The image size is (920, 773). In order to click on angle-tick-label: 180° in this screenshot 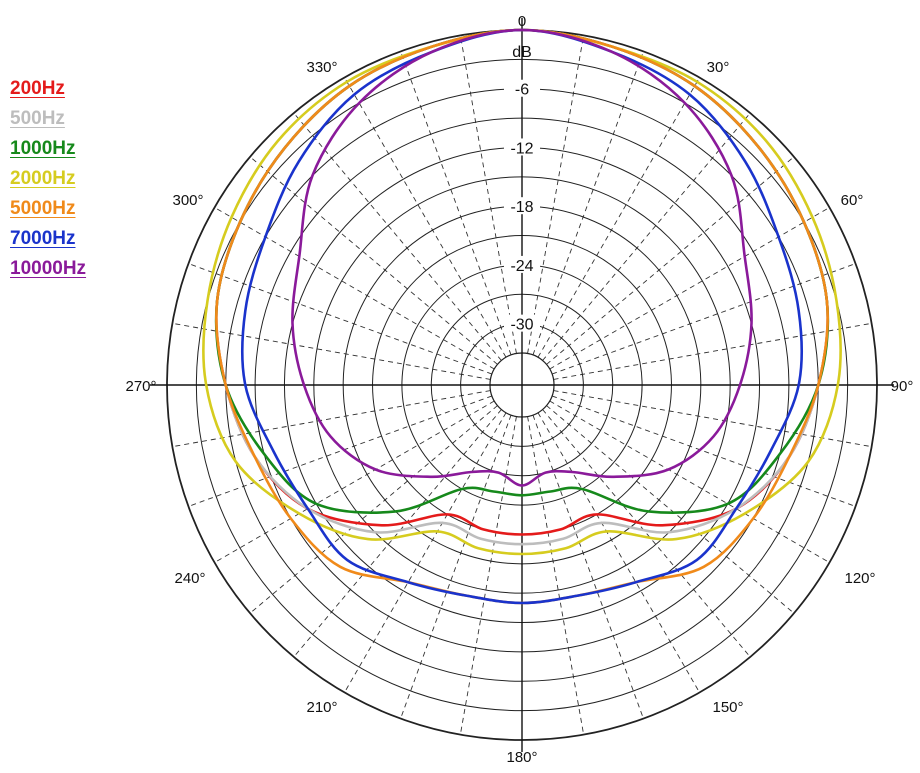, I will do `click(521, 757)`.